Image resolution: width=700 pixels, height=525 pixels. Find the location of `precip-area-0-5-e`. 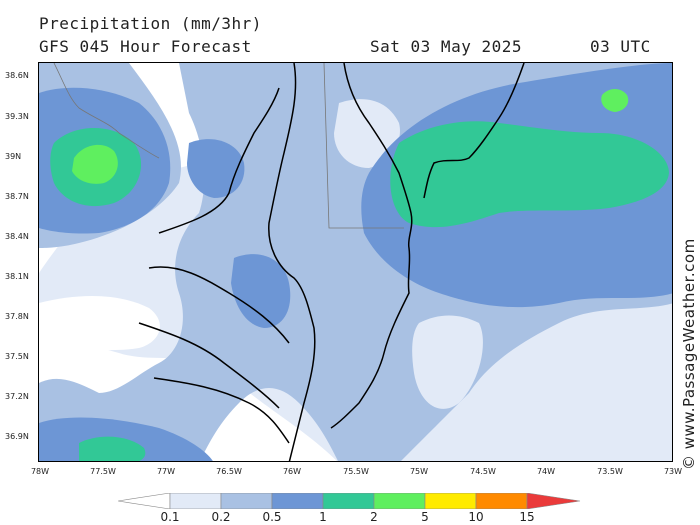

precip-area-0-5-e is located at coordinates (216, 168).